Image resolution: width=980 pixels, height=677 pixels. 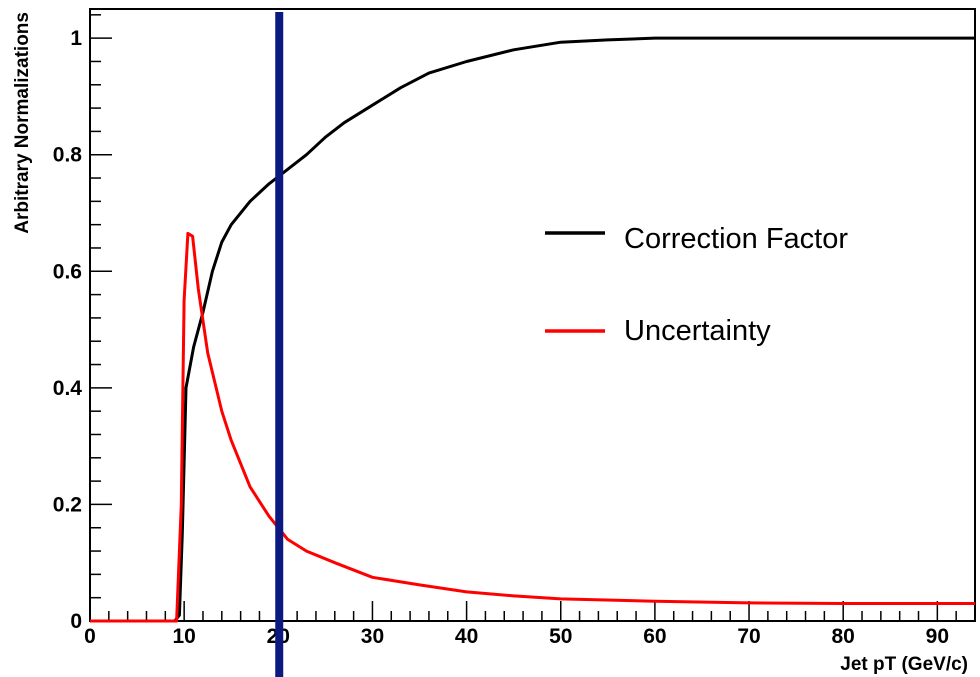 I want to click on x-tick-label: 80, so click(x=843, y=636).